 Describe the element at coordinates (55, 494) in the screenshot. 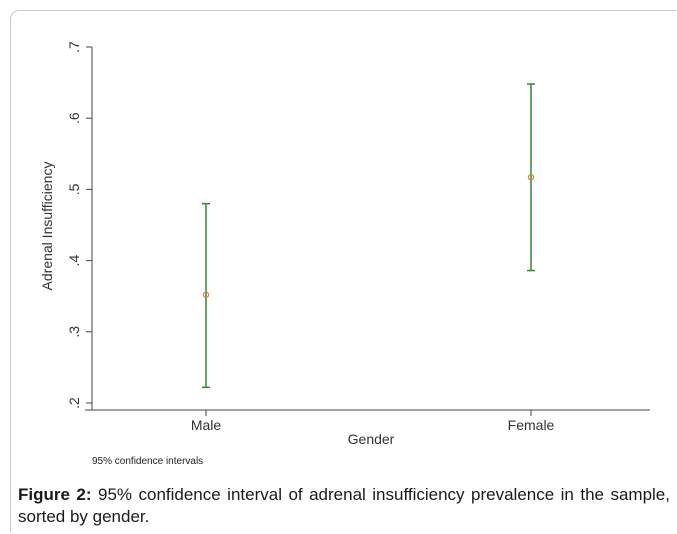

I see `caption-label: Figure 2:` at that location.